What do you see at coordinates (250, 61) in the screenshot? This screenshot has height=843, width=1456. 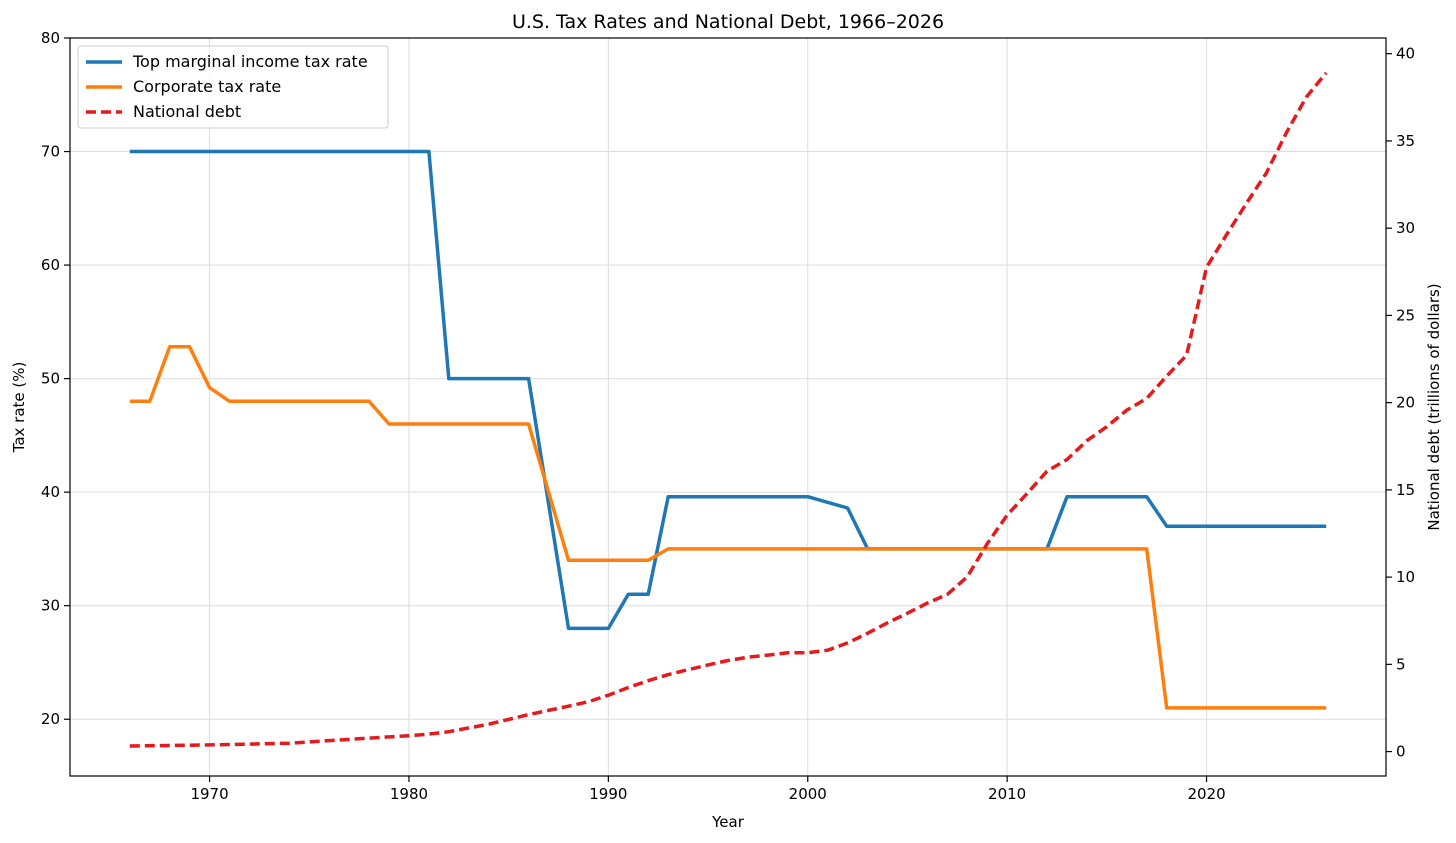 I see `legend-label-income-tax: Top marginal income tax rate` at bounding box center [250, 61].